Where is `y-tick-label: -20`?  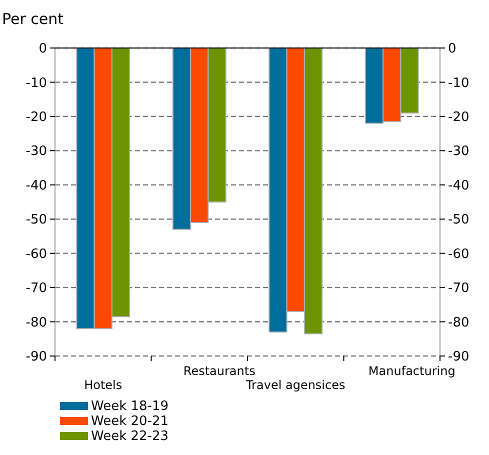
y-tick-label: -20 is located at coordinates (36, 117).